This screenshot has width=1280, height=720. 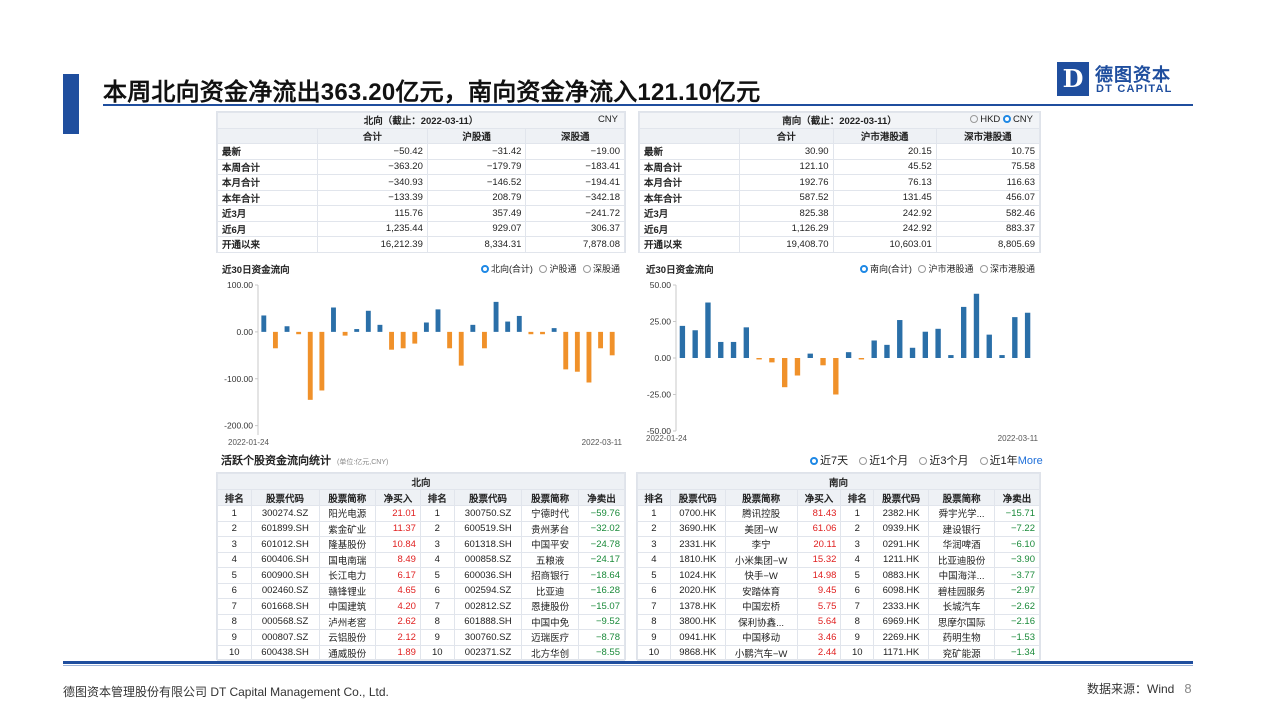 What do you see at coordinates (586, 269) in the screenshot?
I see `legend-radio-sz` at bounding box center [586, 269].